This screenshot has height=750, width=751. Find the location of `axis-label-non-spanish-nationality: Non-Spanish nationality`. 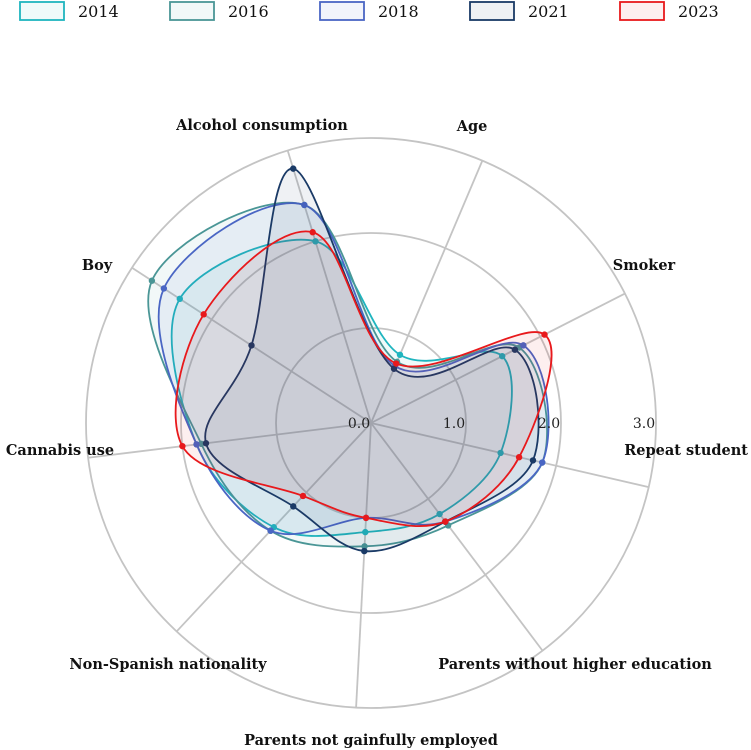

axis-label-non-spanish-nationality: Non-Spanish nationality is located at coordinates (168, 664).